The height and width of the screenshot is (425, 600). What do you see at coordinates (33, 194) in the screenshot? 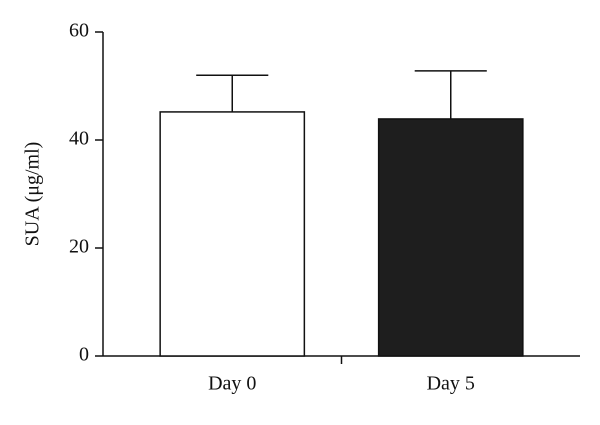
I see `y-axis-label: SUA (μg/ml)` at bounding box center [33, 194].